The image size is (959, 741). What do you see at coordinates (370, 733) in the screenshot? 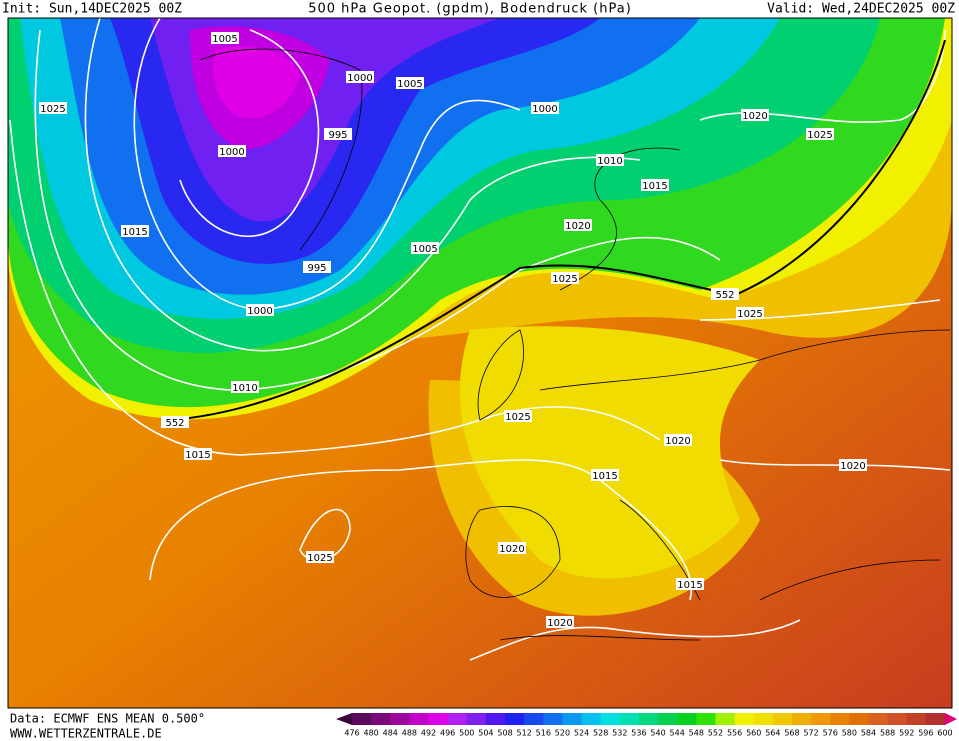
I see `scale-label: 480` at bounding box center [370, 733].